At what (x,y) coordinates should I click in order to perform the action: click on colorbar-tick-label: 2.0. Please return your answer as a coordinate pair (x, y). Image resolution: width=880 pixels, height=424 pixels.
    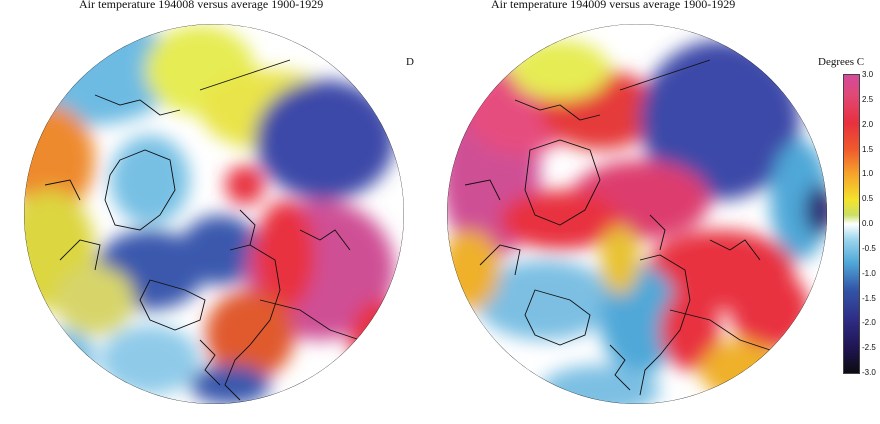
    Looking at the image, I should click on (868, 124).